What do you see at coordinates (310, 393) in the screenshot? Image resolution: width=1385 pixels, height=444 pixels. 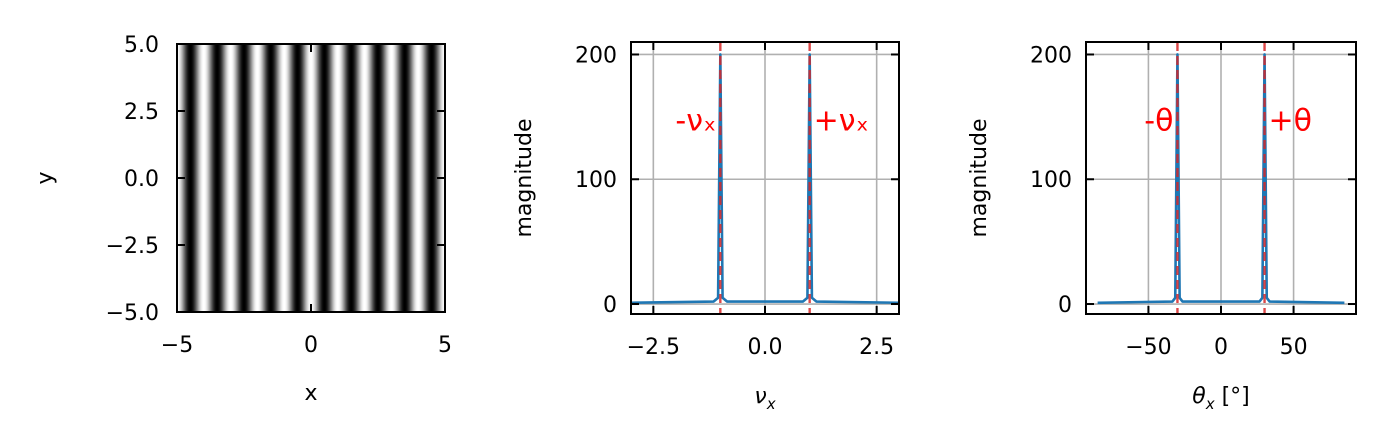 I see `fringe-xlabel: x` at bounding box center [310, 393].